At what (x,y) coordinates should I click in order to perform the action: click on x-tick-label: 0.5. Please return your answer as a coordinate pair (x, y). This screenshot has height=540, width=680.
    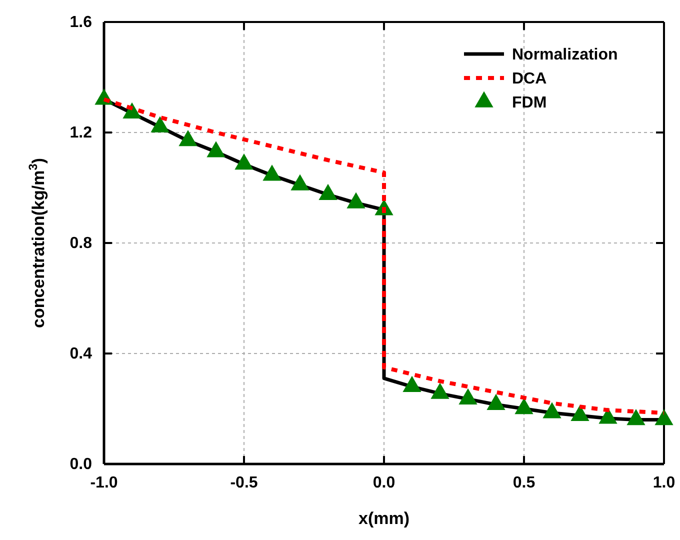
    Looking at the image, I should click on (524, 483).